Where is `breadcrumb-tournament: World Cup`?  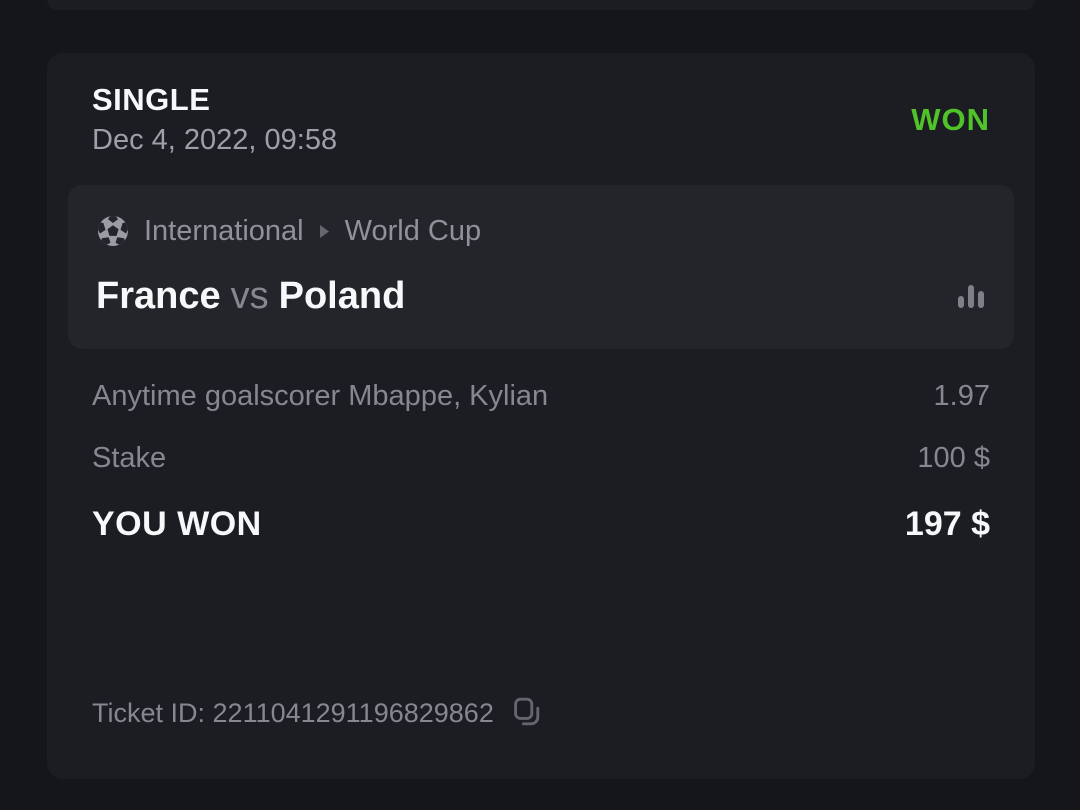 breadcrumb-tournament: World Cup is located at coordinates (413, 231).